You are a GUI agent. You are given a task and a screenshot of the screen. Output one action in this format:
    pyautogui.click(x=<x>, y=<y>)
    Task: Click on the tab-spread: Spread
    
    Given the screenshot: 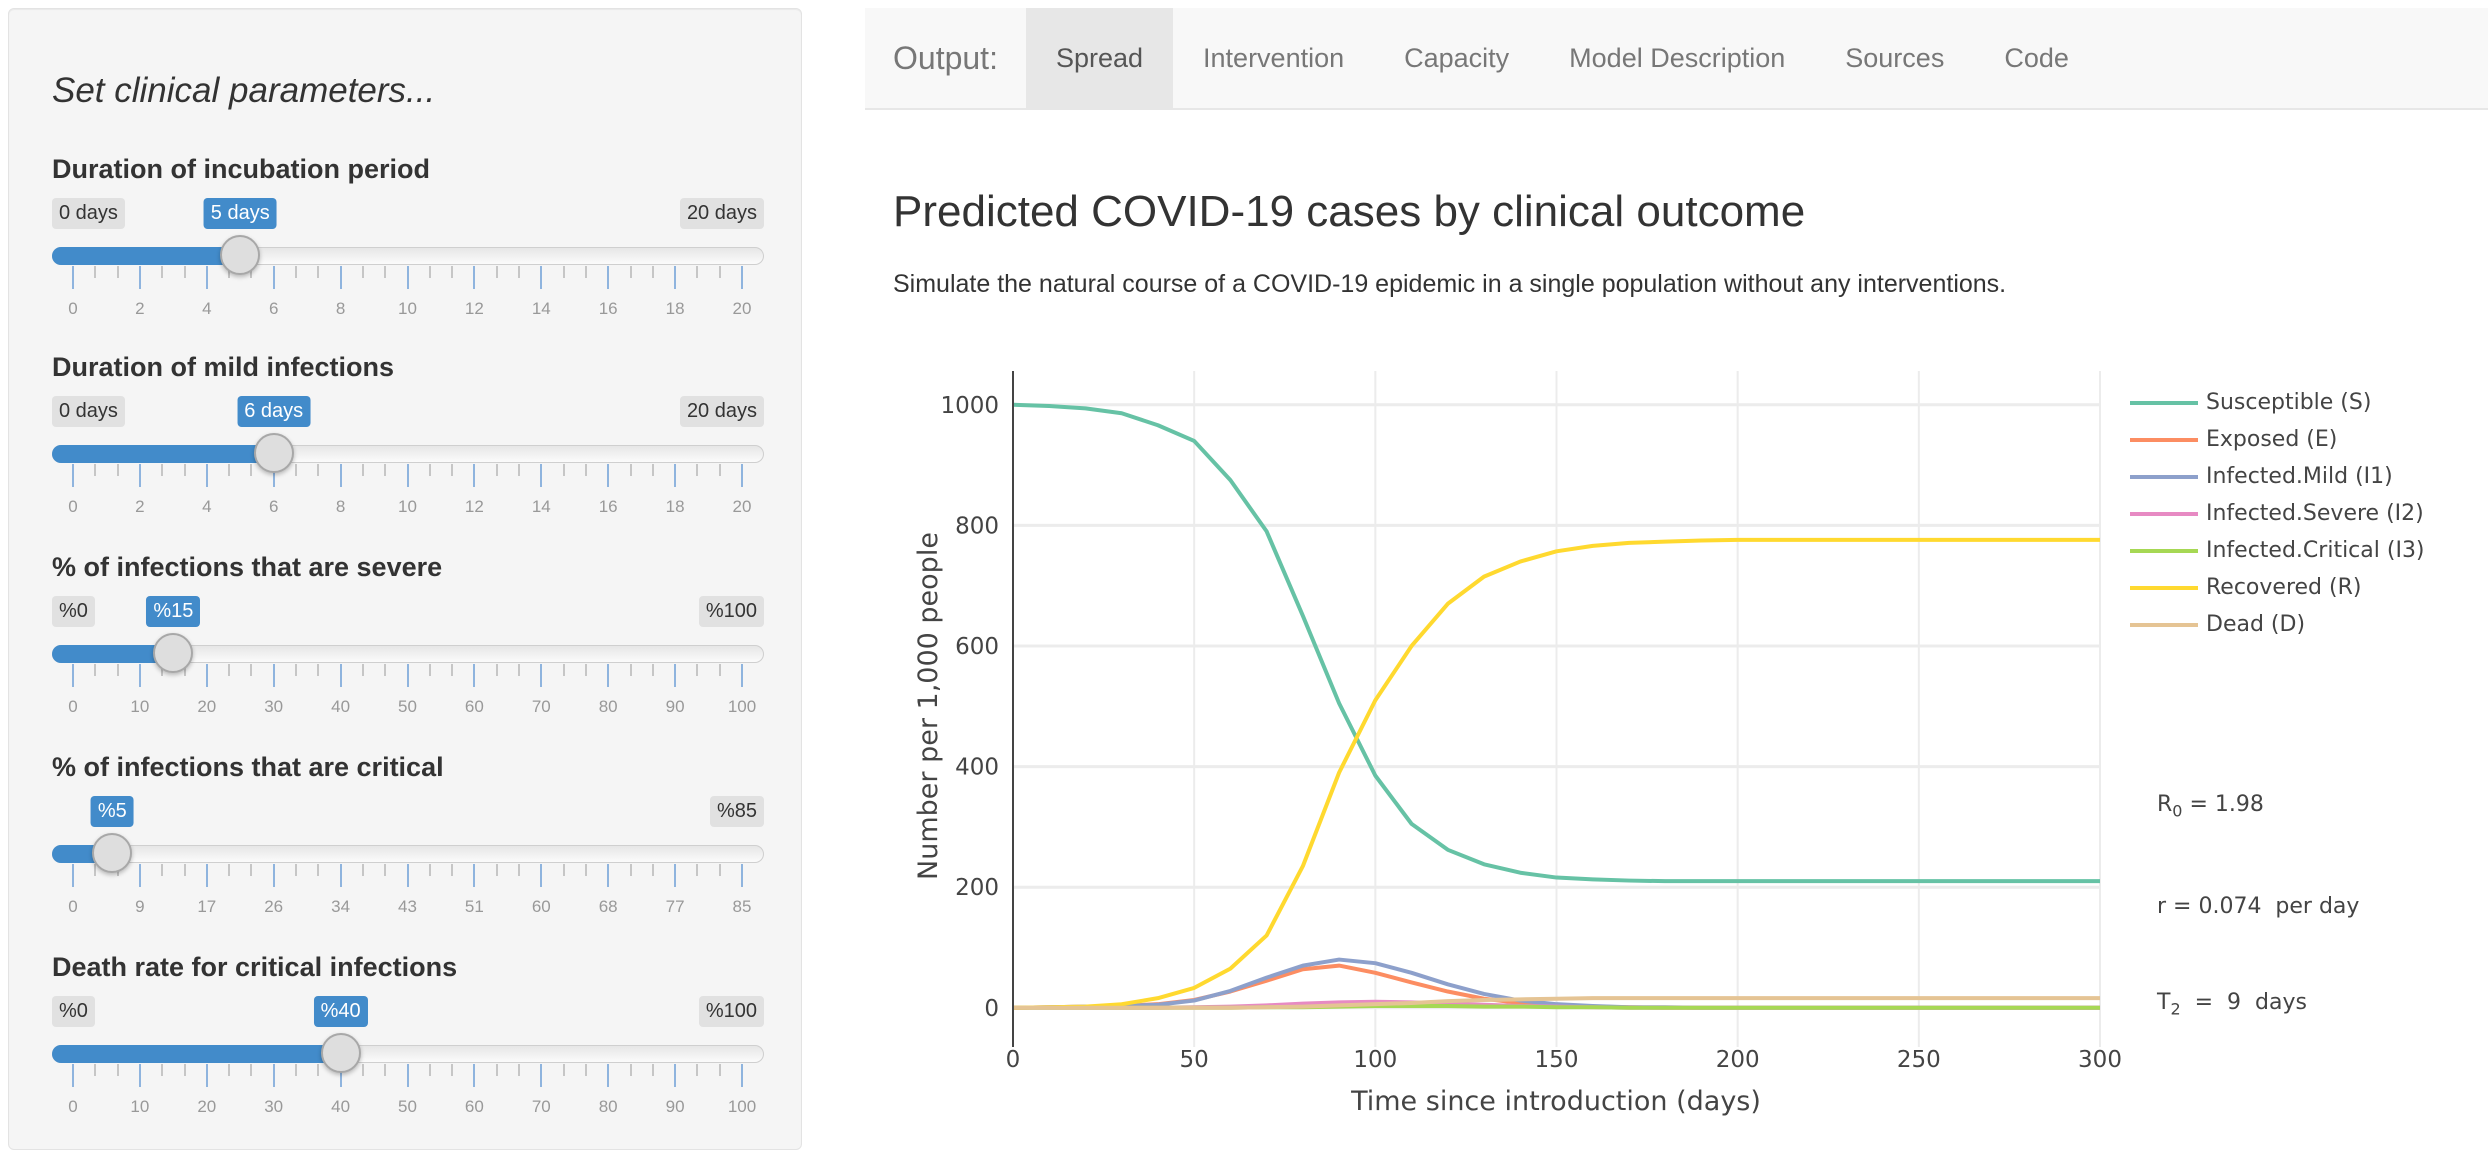 What is the action you would take?
    pyautogui.click(x=1099, y=58)
    